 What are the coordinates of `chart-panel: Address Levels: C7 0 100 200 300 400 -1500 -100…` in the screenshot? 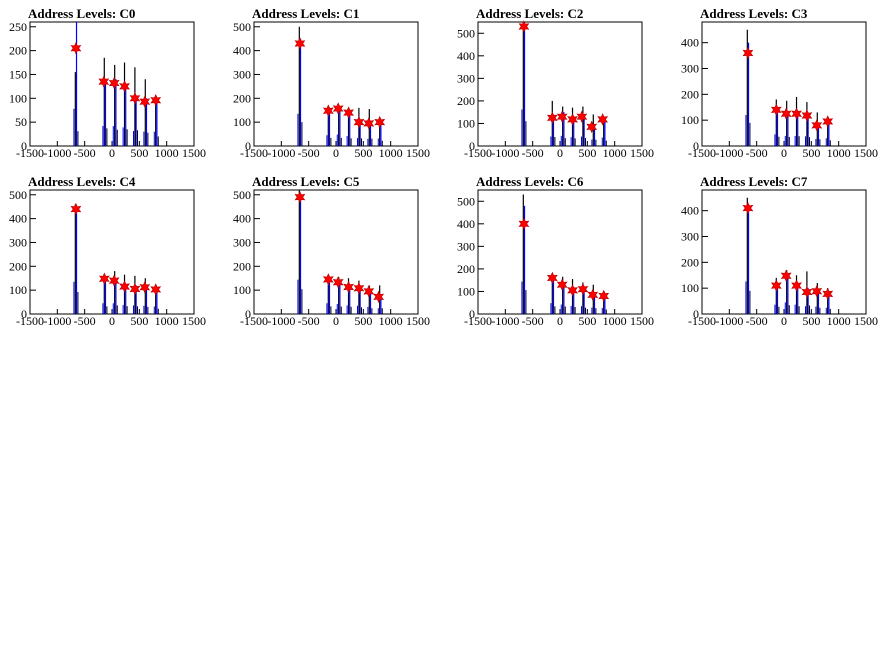 It's located at (779, 251).